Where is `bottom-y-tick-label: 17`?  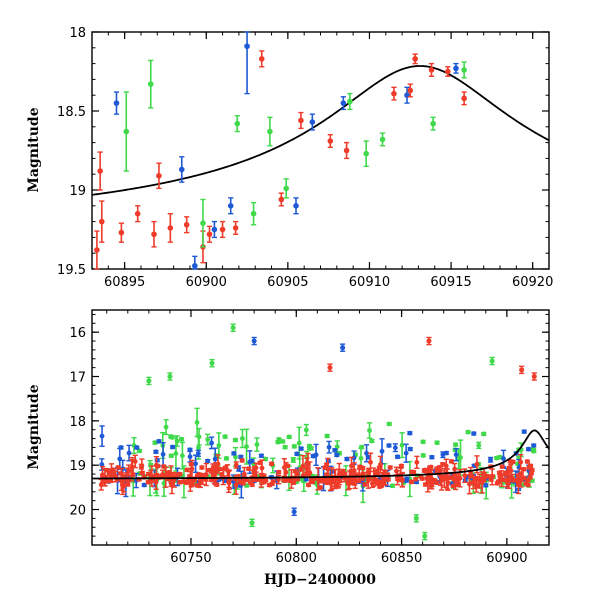
bottom-y-tick-label: 17 is located at coordinates (77, 378).